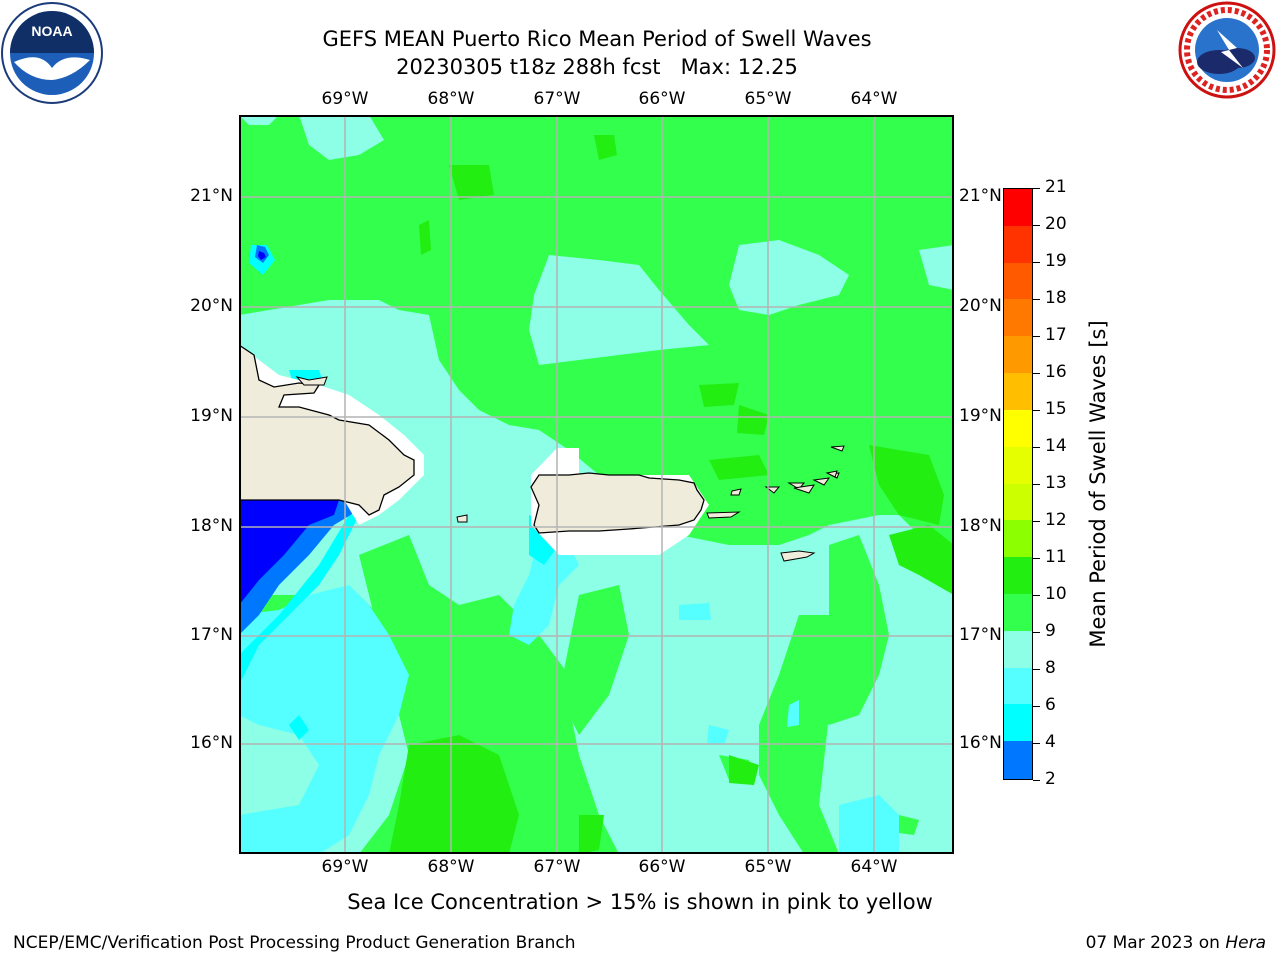 This screenshot has width=1280, height=960. I want to click on lat-label-right: 18°N, so click(980, 526).